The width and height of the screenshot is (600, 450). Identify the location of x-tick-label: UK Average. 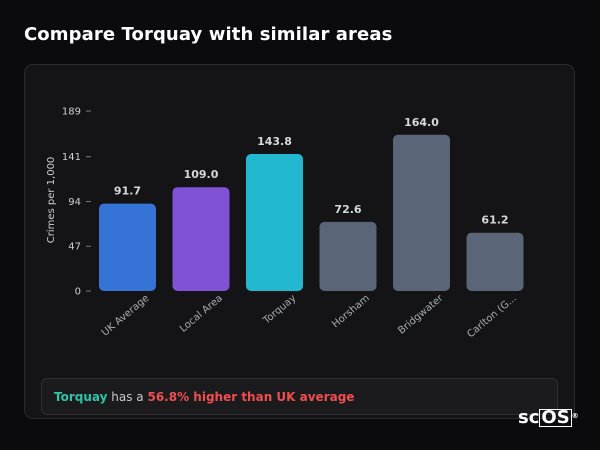
(126, 316).